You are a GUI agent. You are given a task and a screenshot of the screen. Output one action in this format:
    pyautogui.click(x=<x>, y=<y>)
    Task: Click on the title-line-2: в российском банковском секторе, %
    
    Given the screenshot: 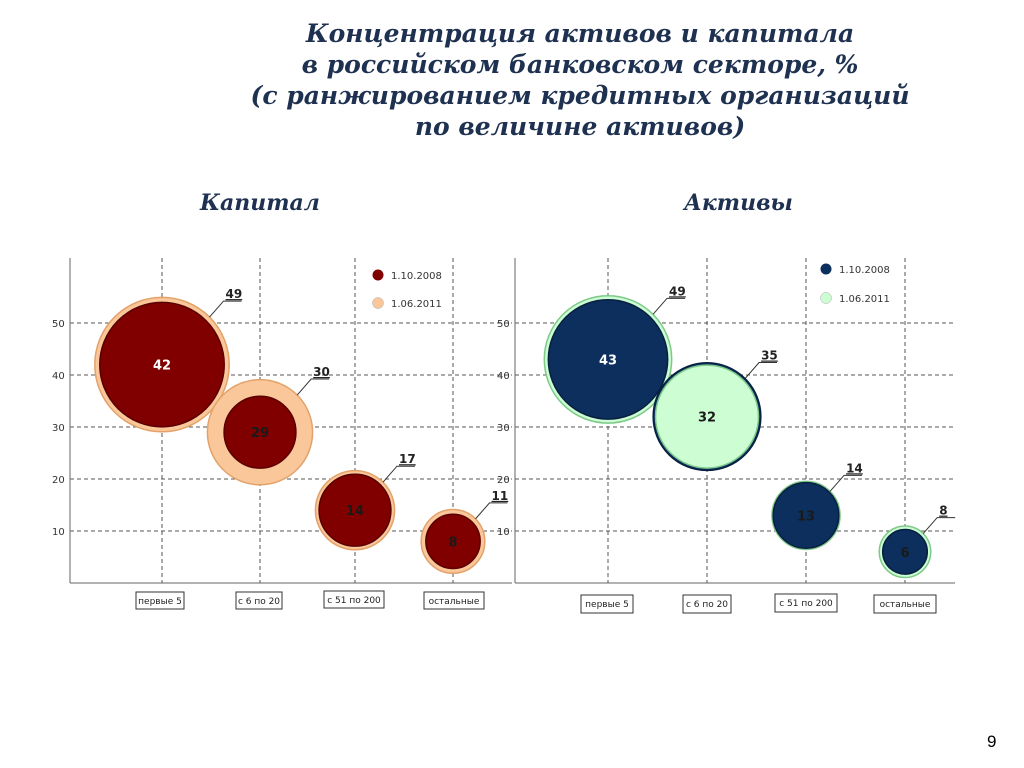 What is the action you would take?
    pyautogui.click(x=580, y=64)
    